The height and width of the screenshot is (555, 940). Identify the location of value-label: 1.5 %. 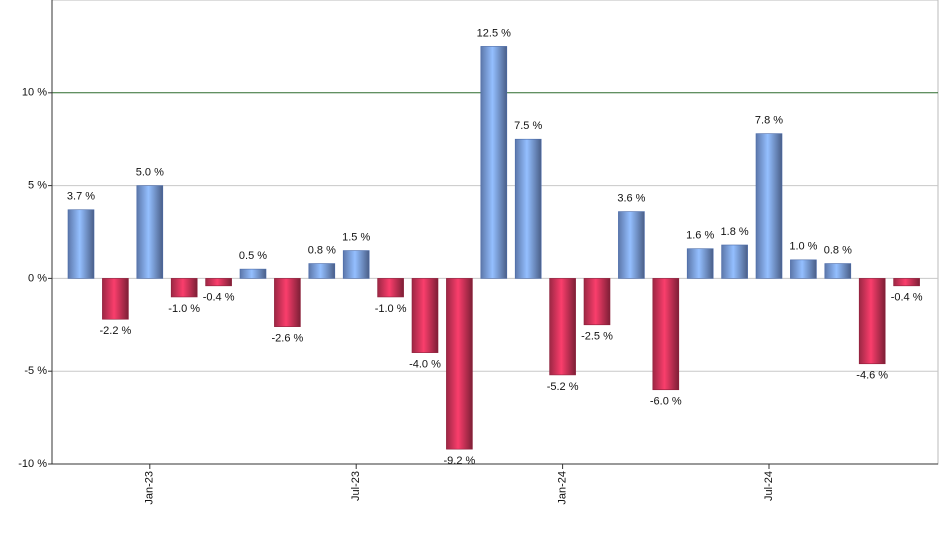
(356, 237).